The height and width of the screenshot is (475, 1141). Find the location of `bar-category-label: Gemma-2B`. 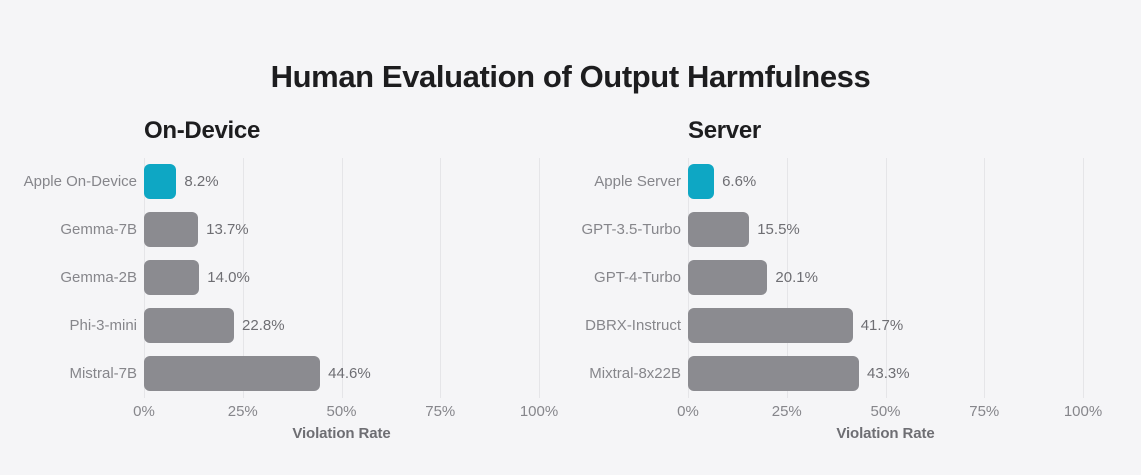

bar-category-label: Gemma-2B is located at coordinates (98, 277).